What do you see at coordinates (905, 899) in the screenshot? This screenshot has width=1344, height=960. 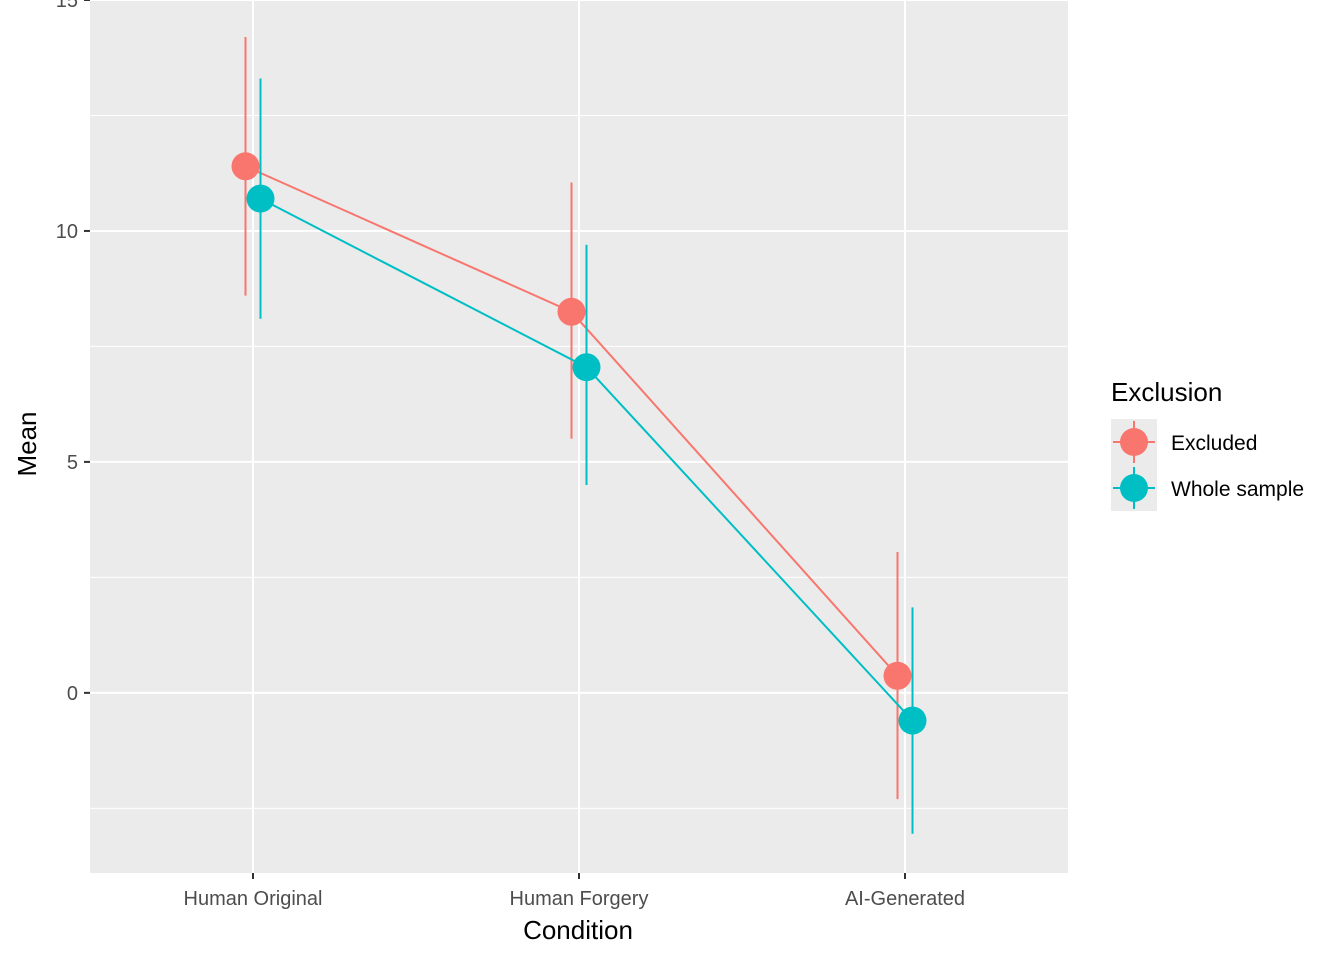 I see `x-tick-label: AI-Generated` at bounding box center [905, 899].